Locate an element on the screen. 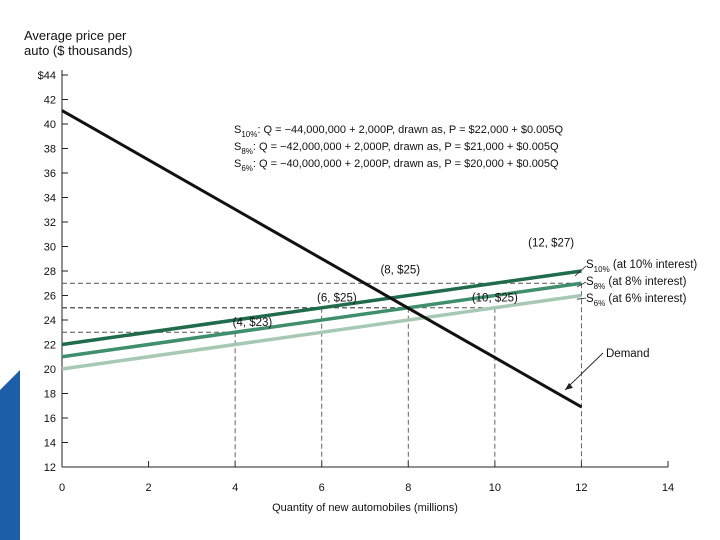  x-tick-label: 2 is located at coordinates (149, 488).